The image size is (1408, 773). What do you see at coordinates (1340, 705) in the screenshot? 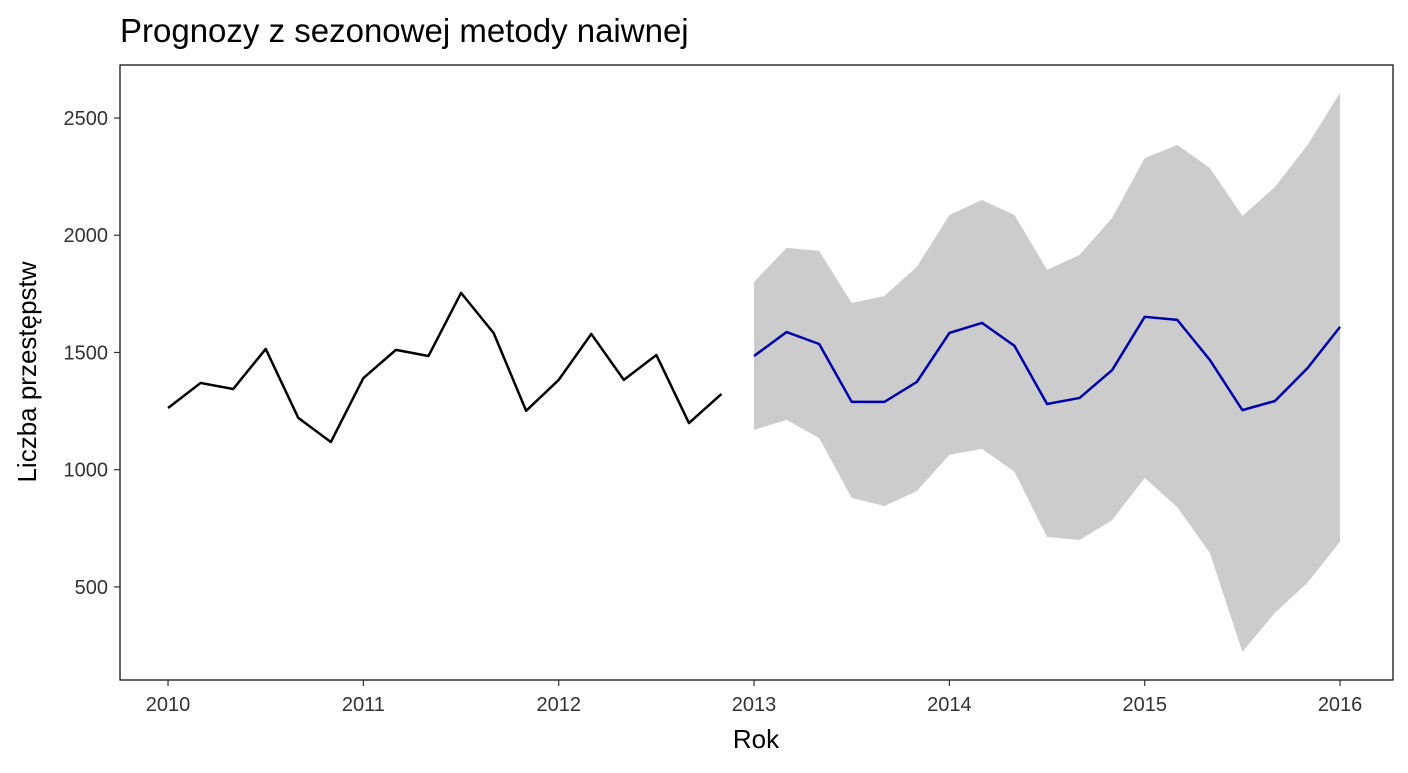
I see `x-tick-label: 2016` at bounding box center [1340, 705].